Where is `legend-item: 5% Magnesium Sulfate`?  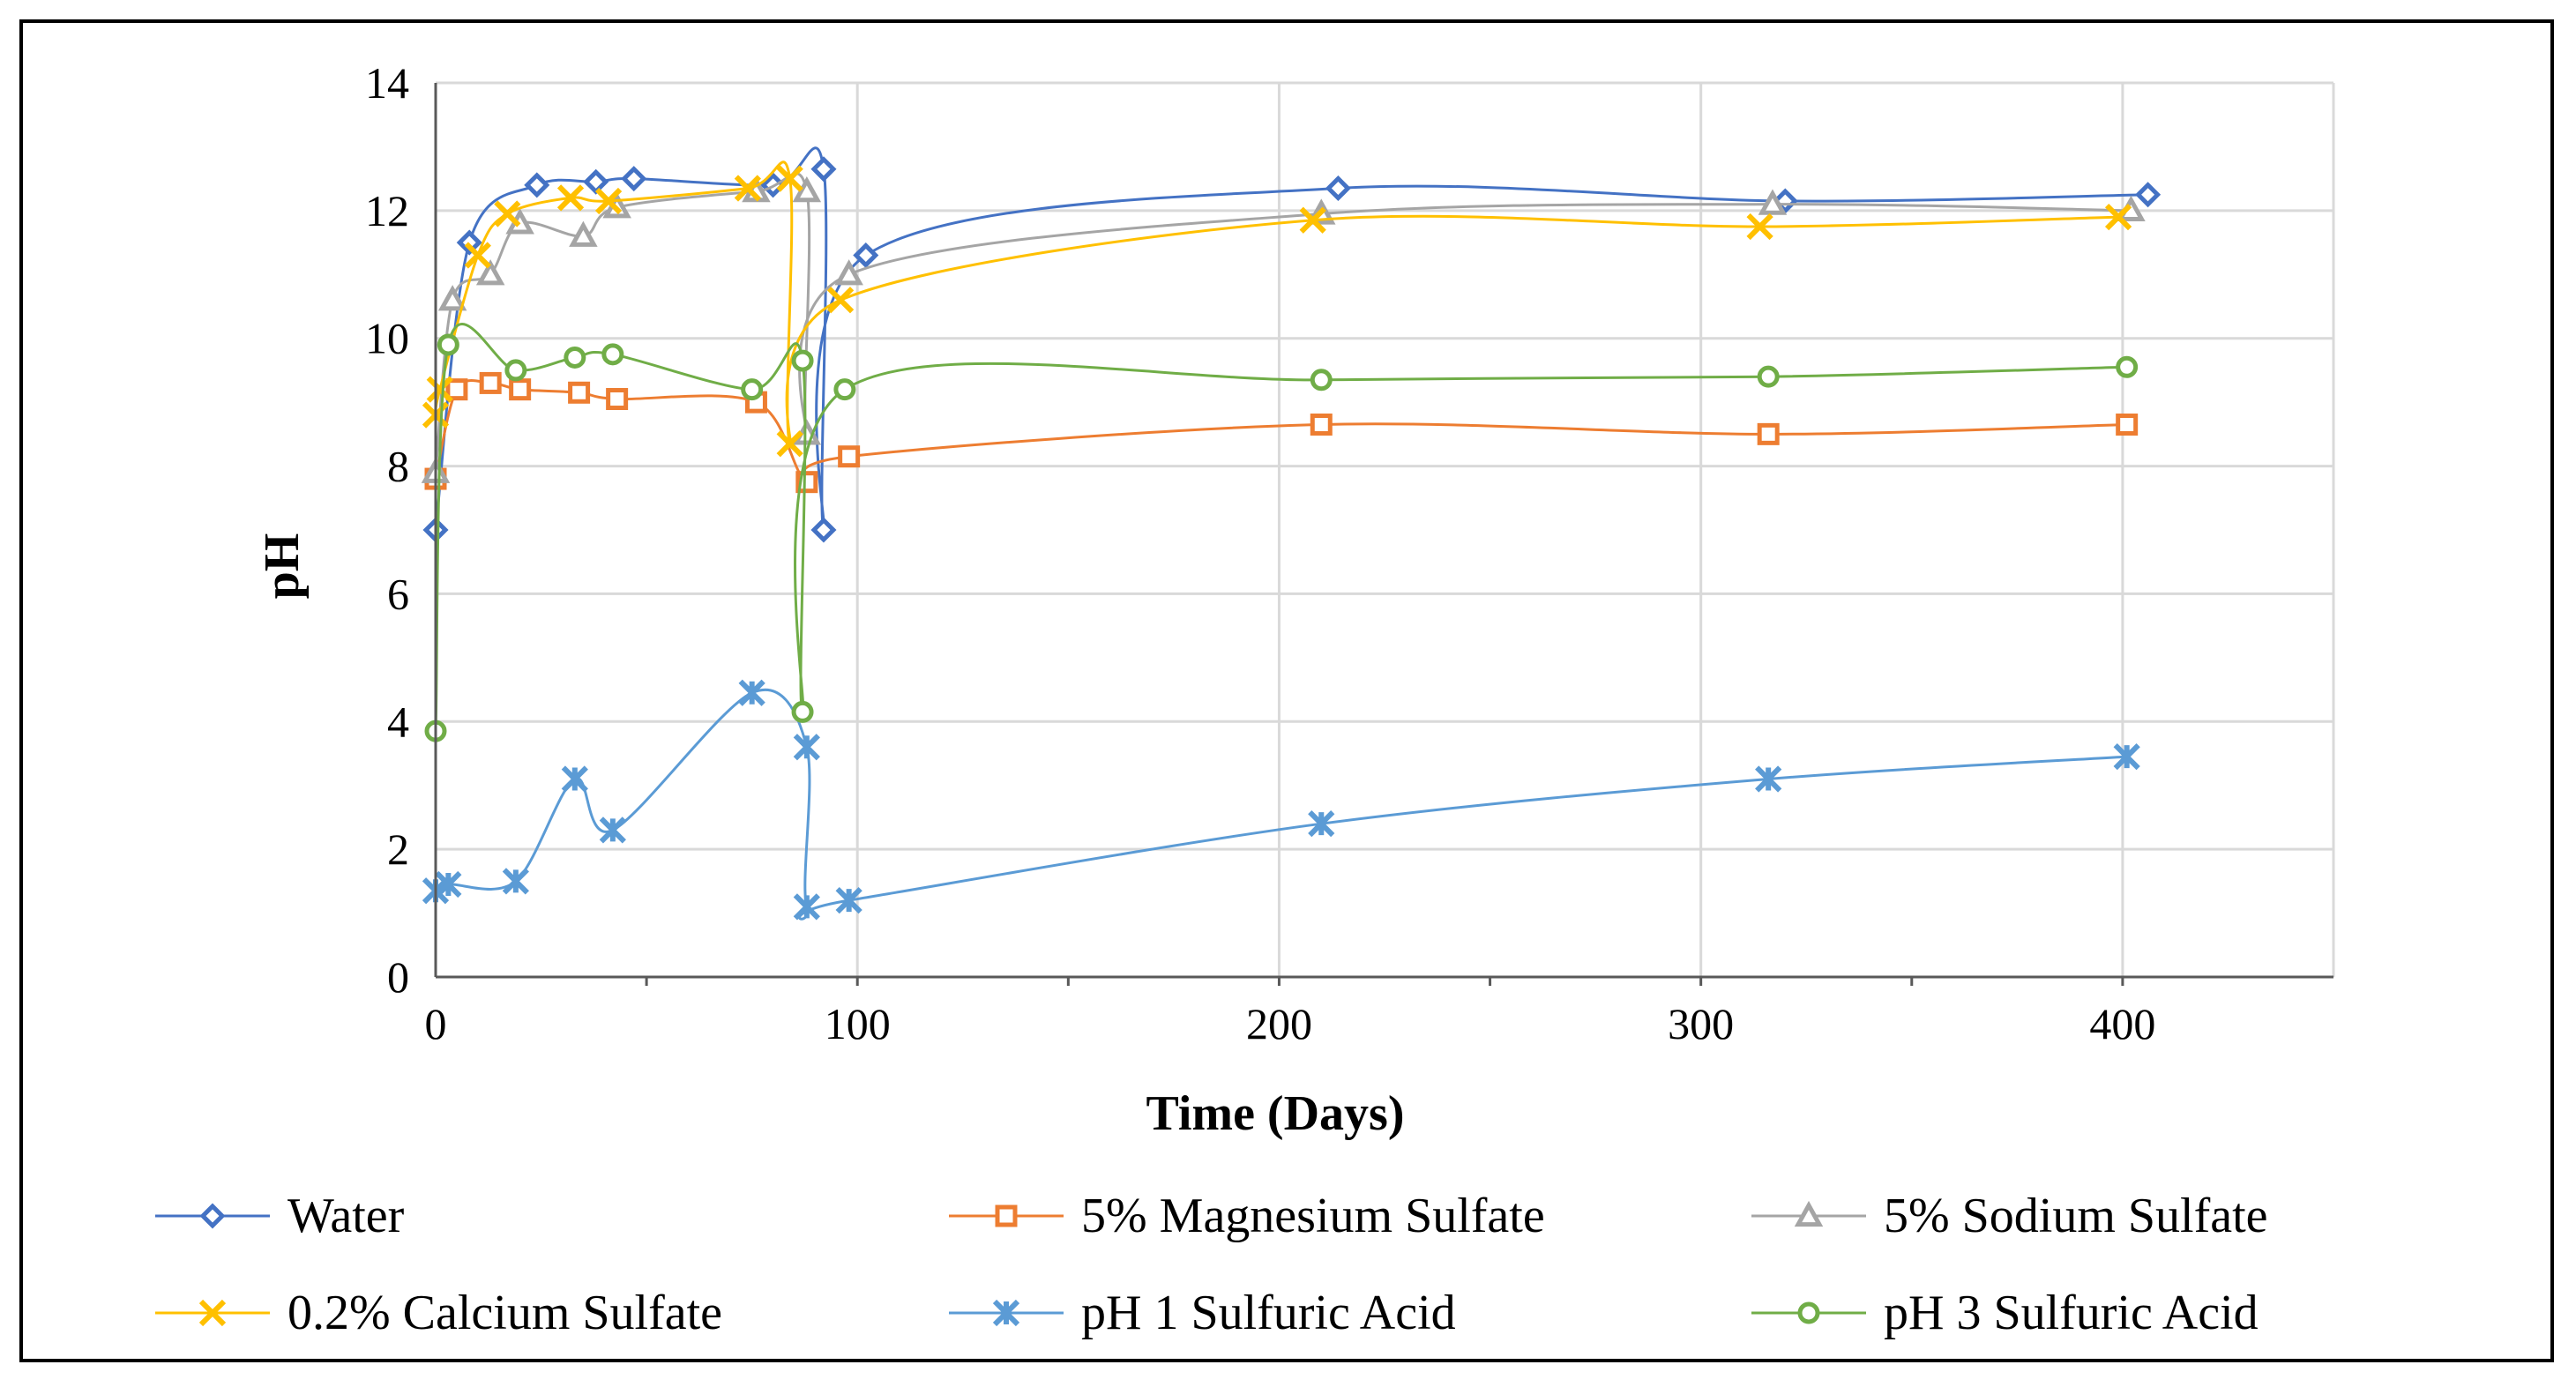 legend-item: 5% Magnesium Sulfate is located at coordinates (1247, 1216).